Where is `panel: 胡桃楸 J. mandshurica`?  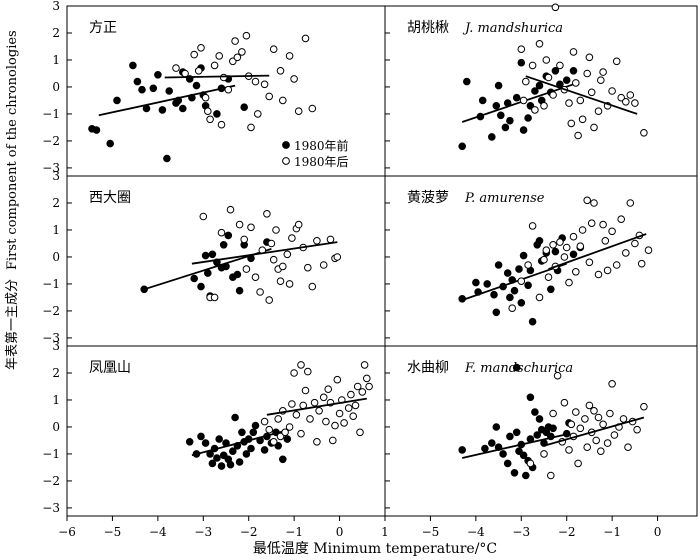
panel: 胡桃楸 J. mandshurica is located at coordinates (527, 77).